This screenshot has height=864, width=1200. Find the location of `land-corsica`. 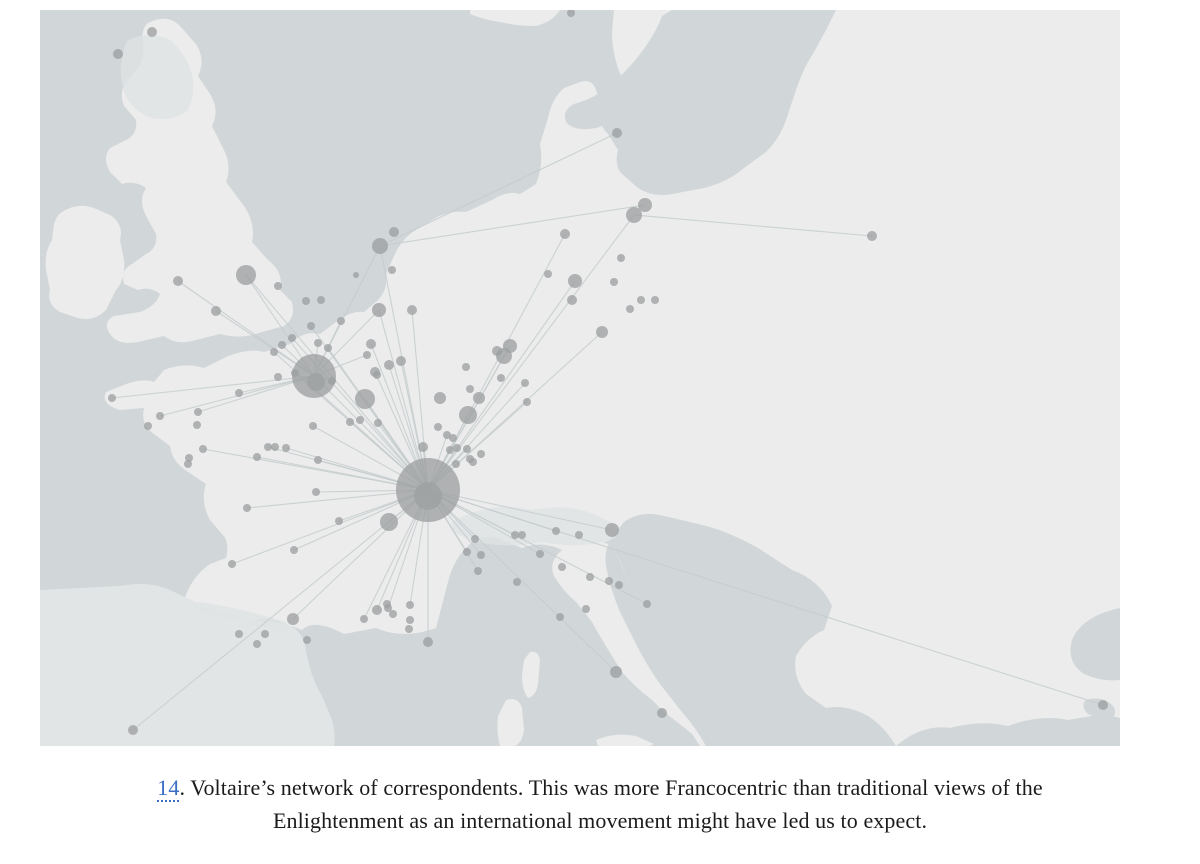

land-corsica is located at coordinates (531, 674).